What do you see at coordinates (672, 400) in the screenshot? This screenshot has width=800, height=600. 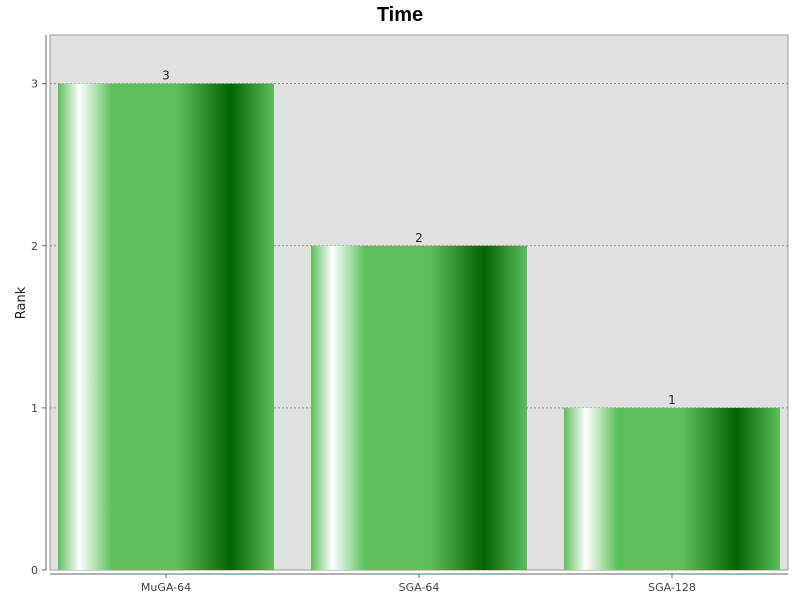 I see `data-label-SGA-128: 1` at bounding box center [672, 400].